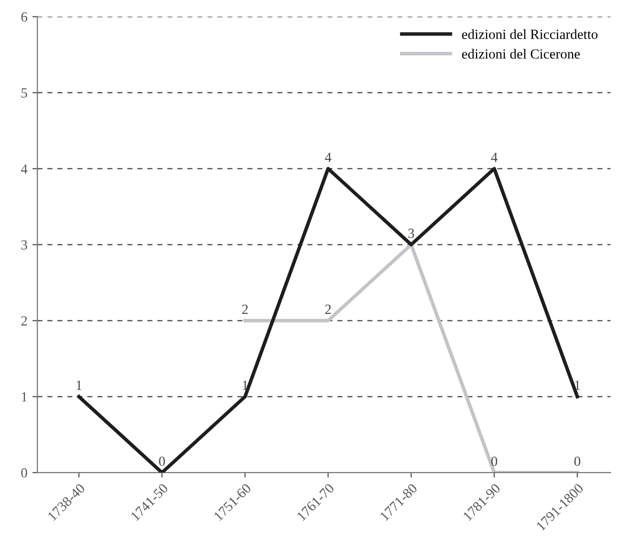  Describe the element at coordinates (24, 17) in the screenshot. I see `y-tick-label: 6` at that location.